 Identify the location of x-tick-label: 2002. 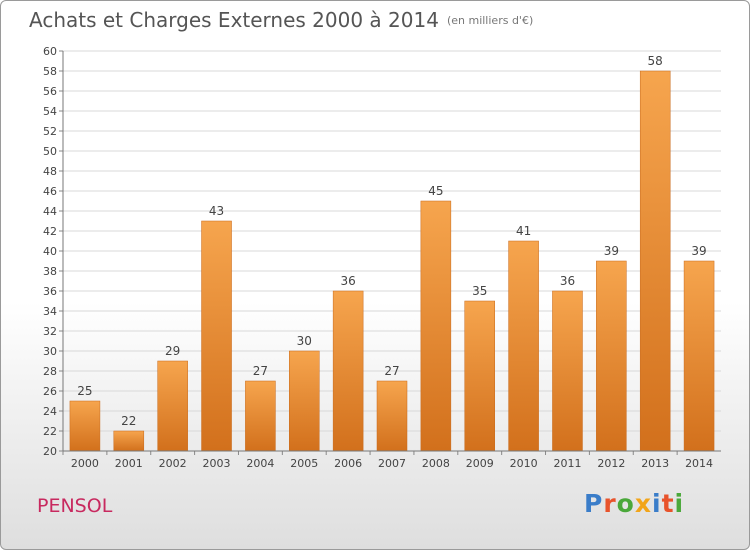
(173, 463).